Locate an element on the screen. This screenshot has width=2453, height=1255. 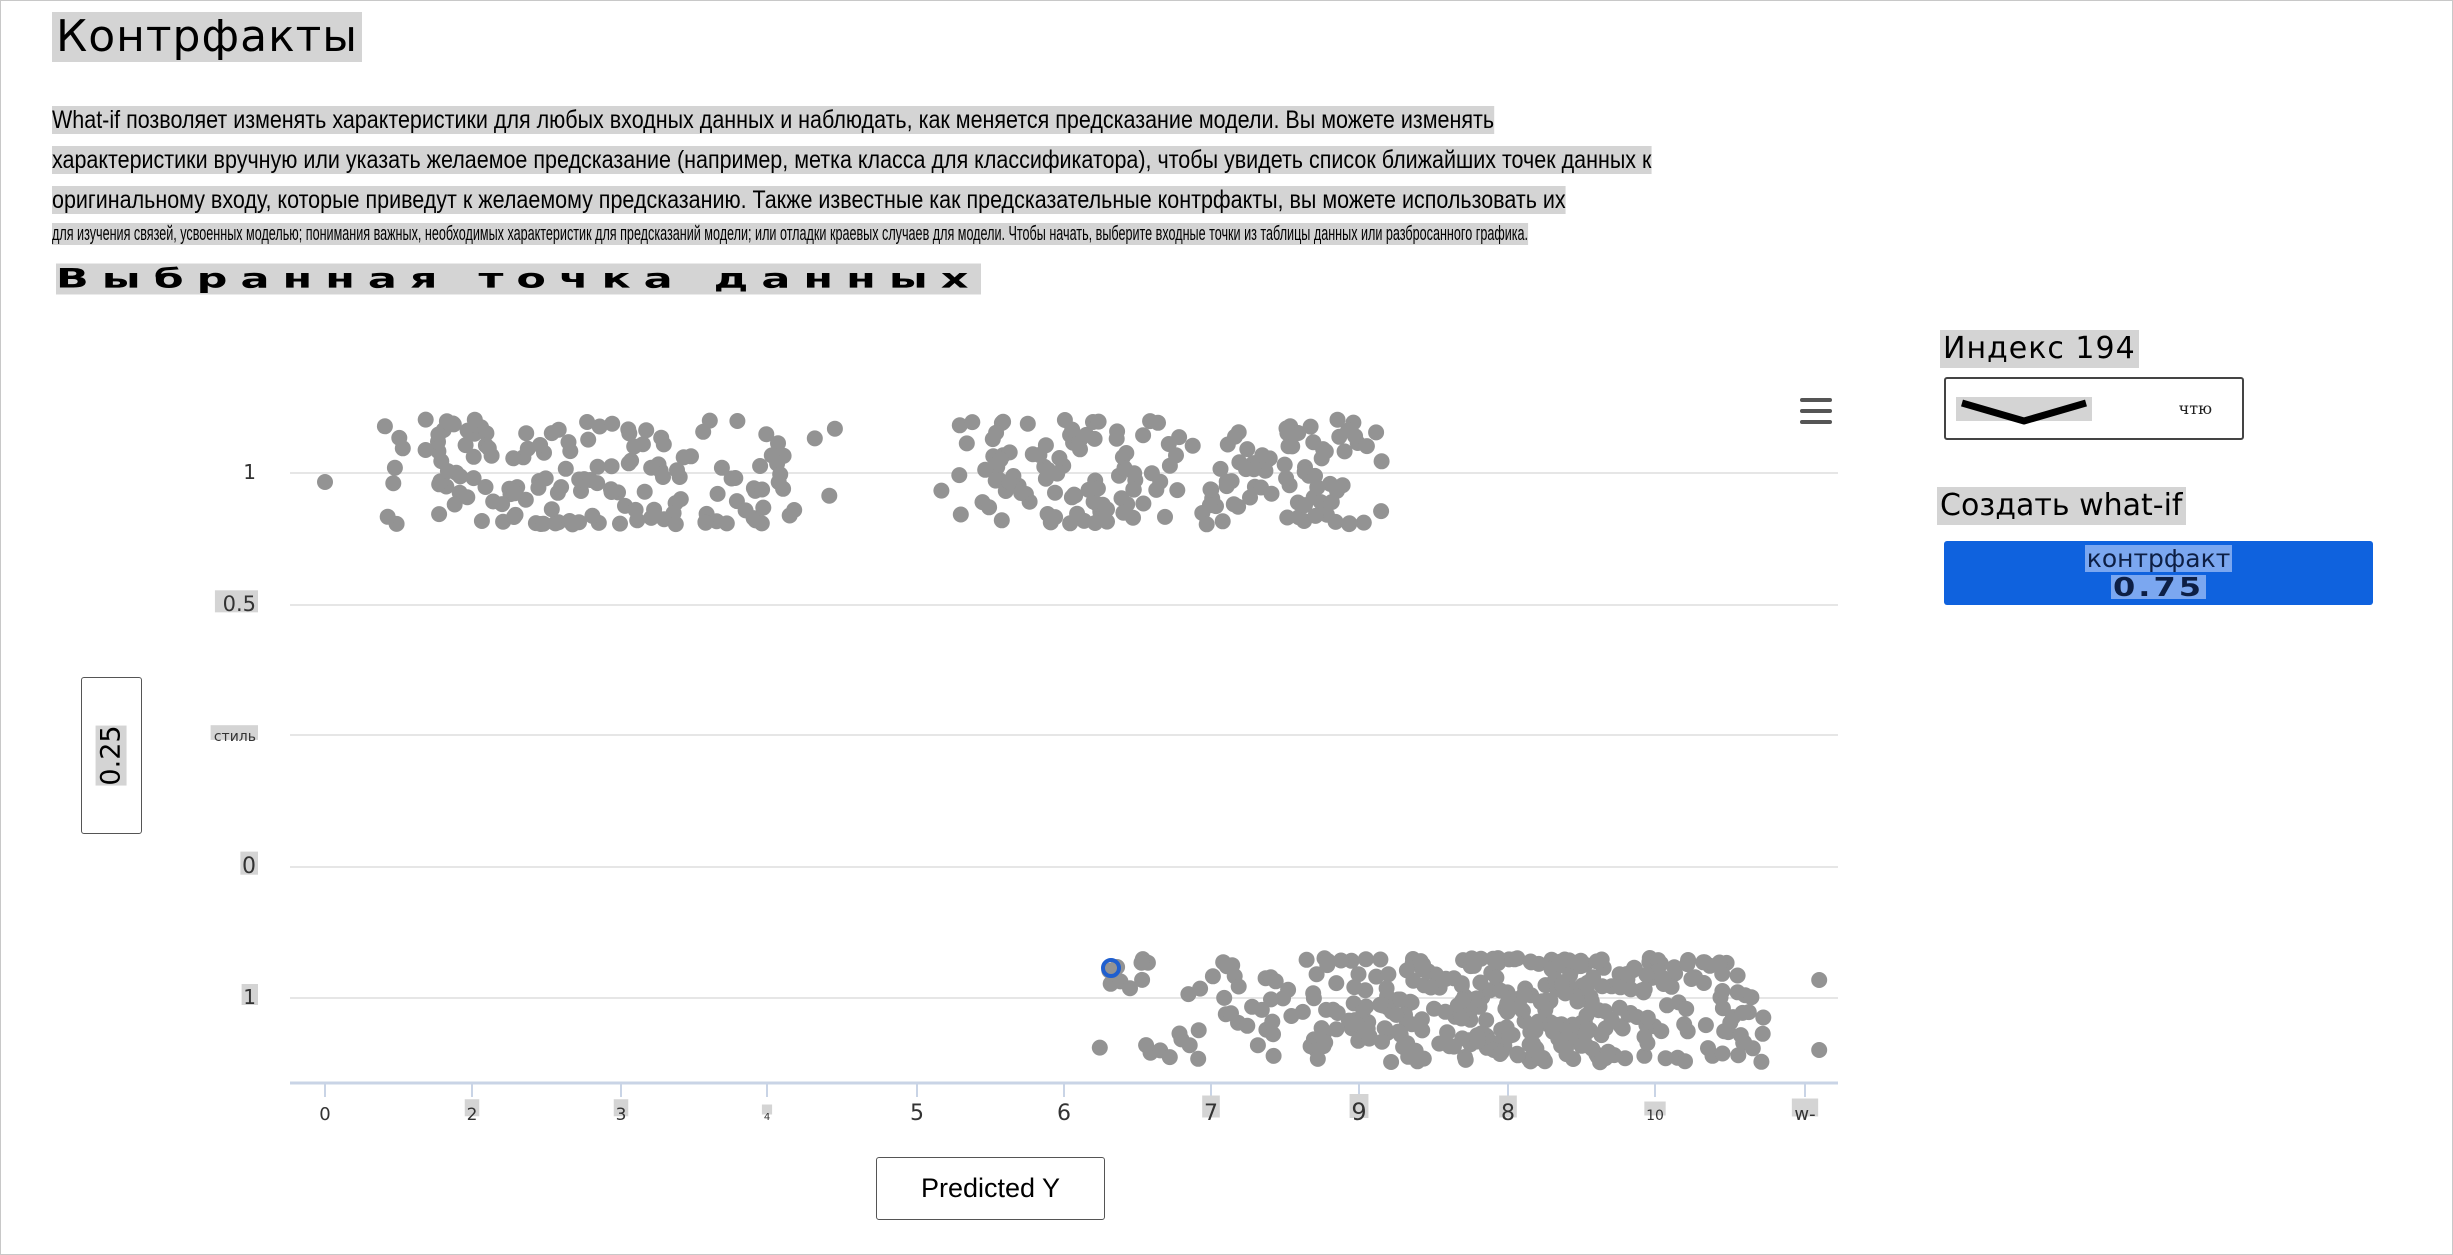
svg-text: 3 is located at coordinates (621, 1115).